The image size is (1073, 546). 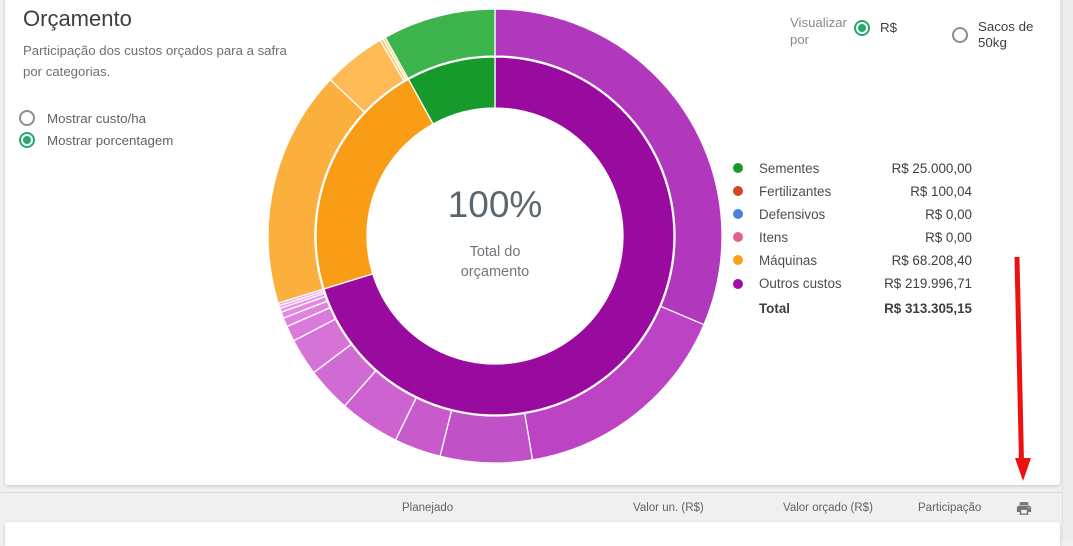 I want to click on column-header-valor-orcado: Valor orçado (R$), so click(x=828, y=508).